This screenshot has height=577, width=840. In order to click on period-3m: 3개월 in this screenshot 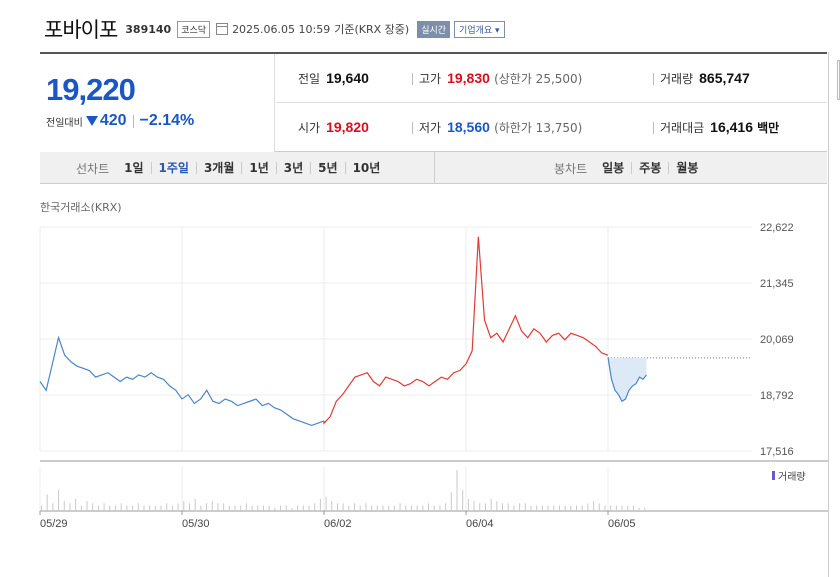, I will do `click(218, 168)`.